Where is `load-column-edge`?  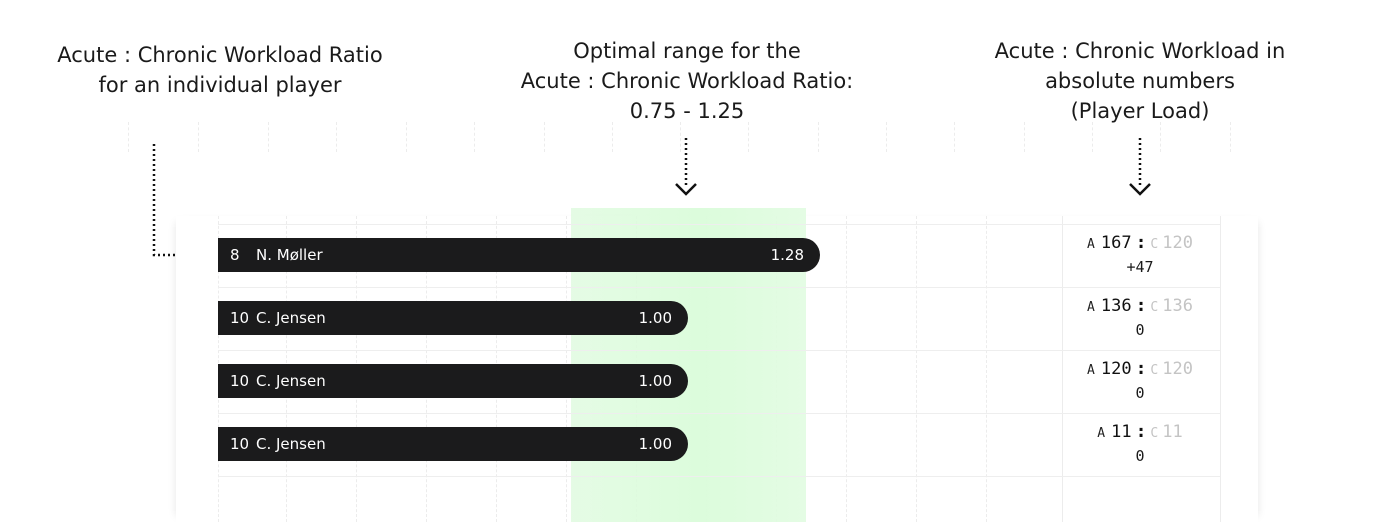
load-column-edge is located at coordinates (1220, 369).